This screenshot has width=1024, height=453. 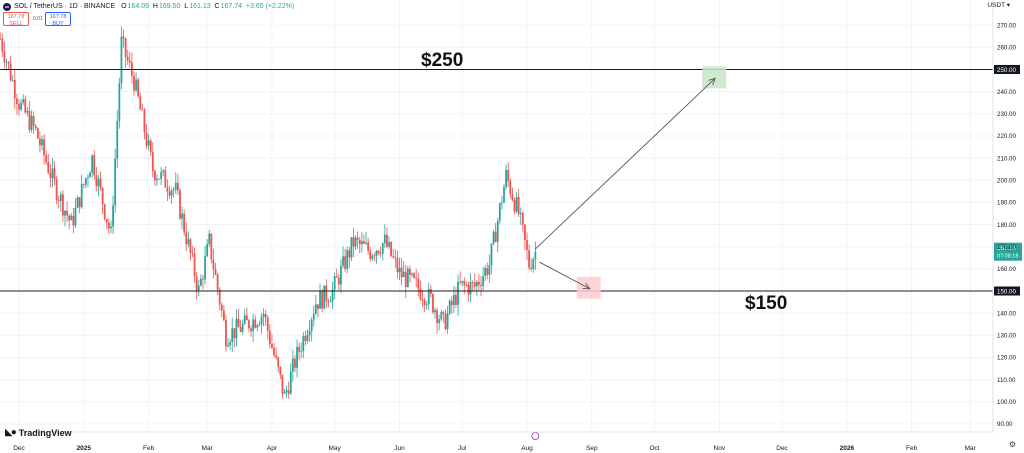 What do you see at coordinates (1007, 257) in the screenshot?
I see `last-price-countdown: 07:08:18` at bounding box center [1007, 257].